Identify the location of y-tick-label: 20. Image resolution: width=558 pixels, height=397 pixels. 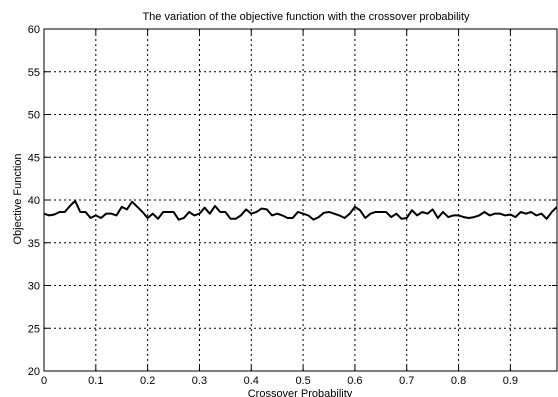
(34, 372).